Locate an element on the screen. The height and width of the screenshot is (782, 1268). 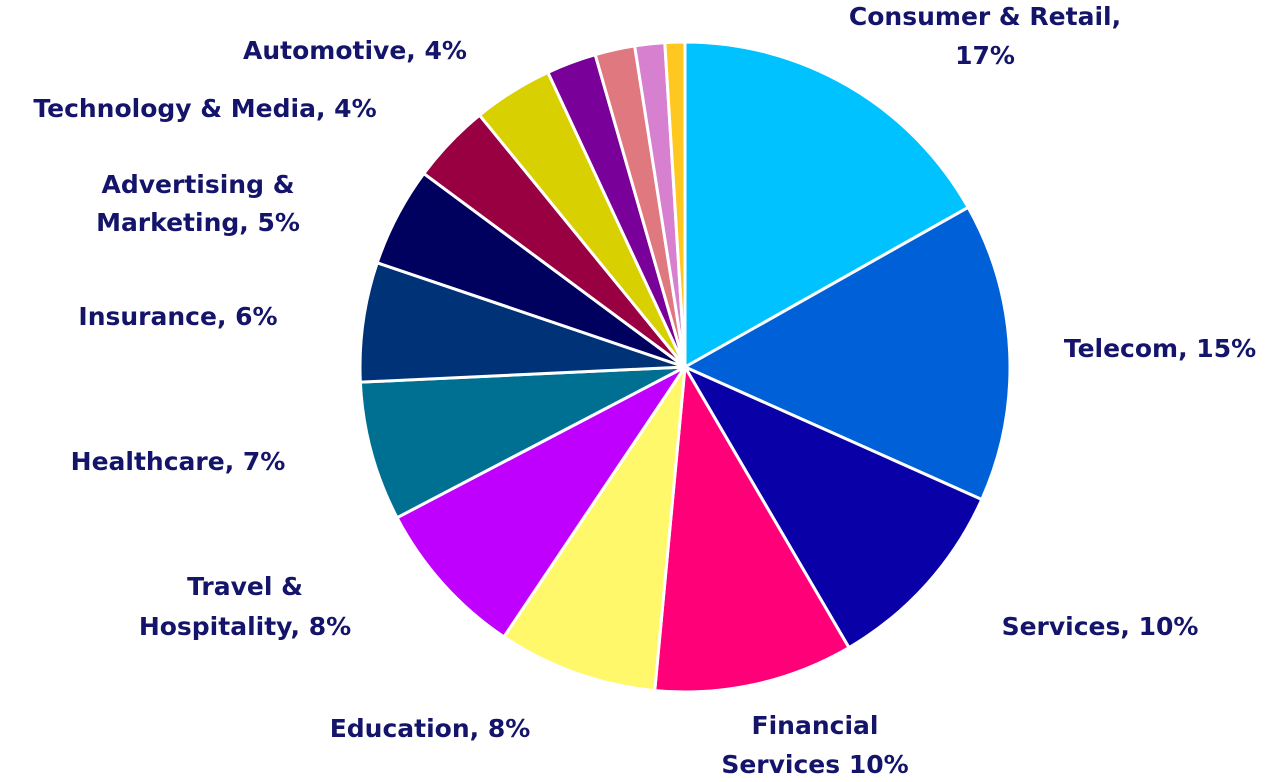
slice-label: 17% is located at coordinates (985, 55).